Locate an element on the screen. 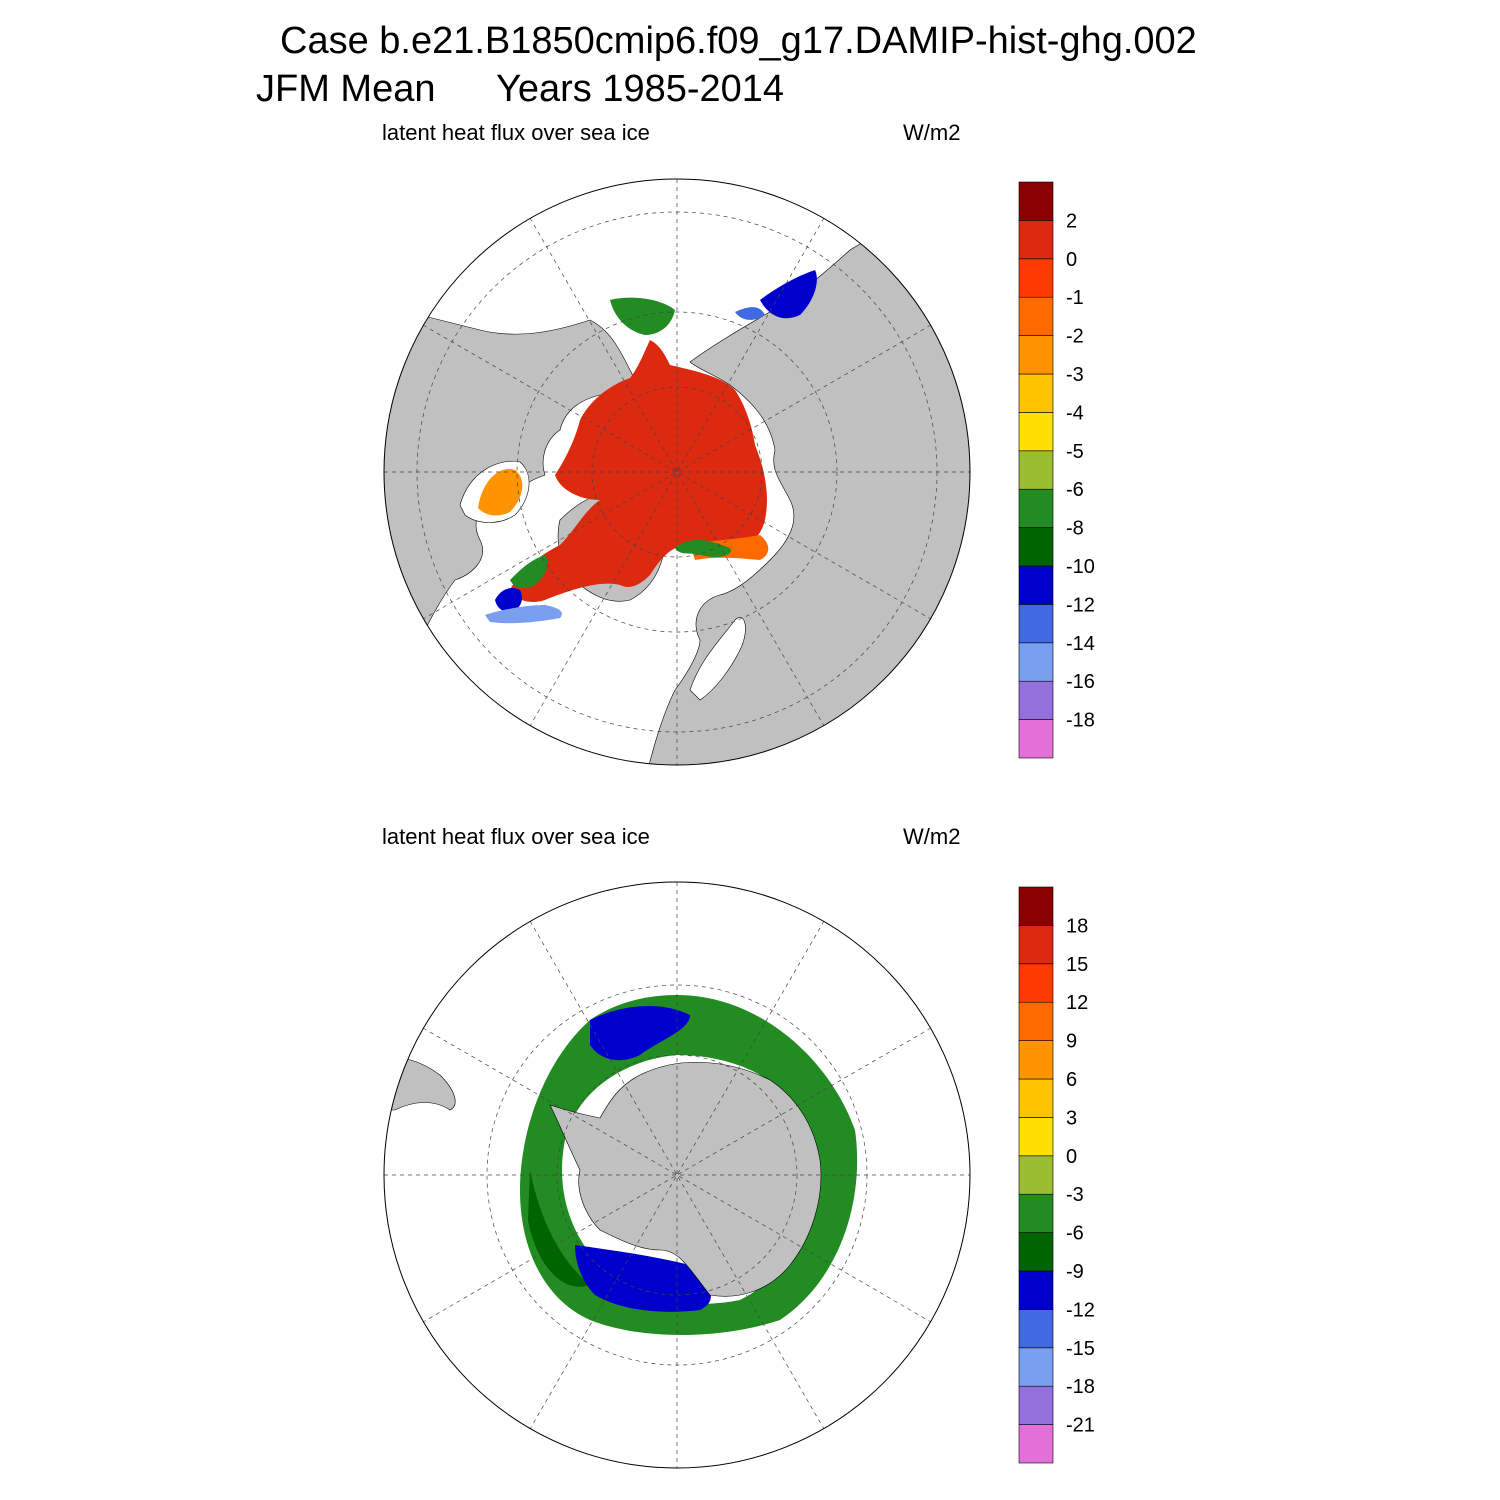 Image resolution: width=1500 pixels, height=1500 pixels. colorbar-tick-label: 2 is located at coordinates (1071, 221).